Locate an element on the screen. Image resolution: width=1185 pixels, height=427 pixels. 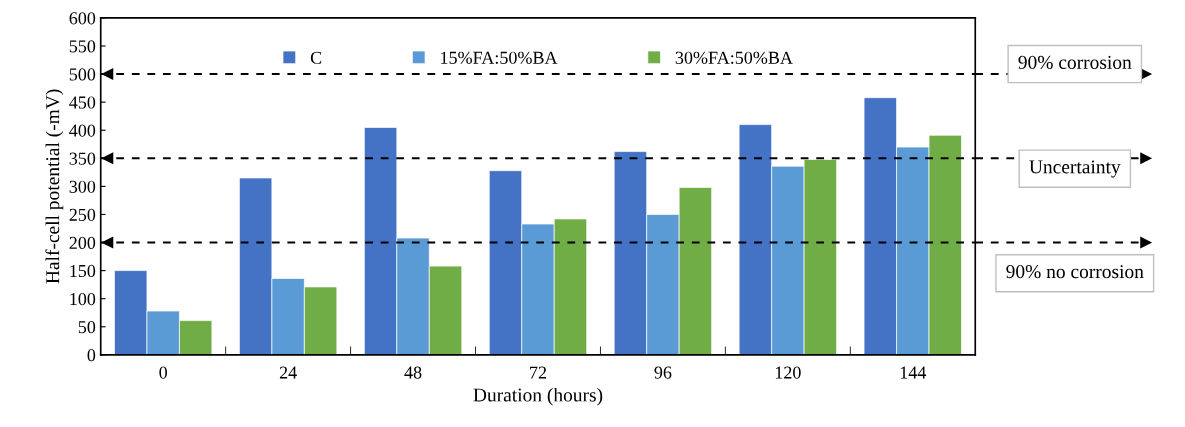
y-tick-label: 600 is located at coordinates (82, 18).